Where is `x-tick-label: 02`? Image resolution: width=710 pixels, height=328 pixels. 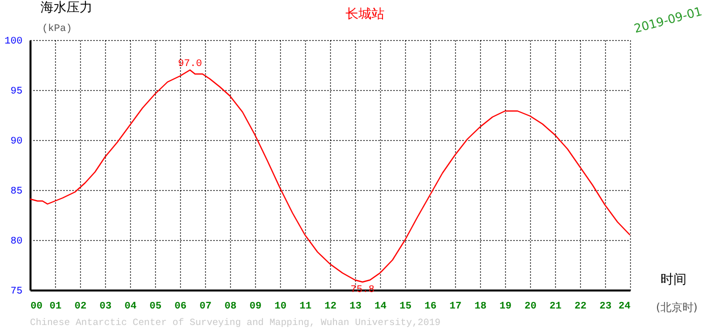
x-tick-label: 02 is located at coordinates (80, 307).